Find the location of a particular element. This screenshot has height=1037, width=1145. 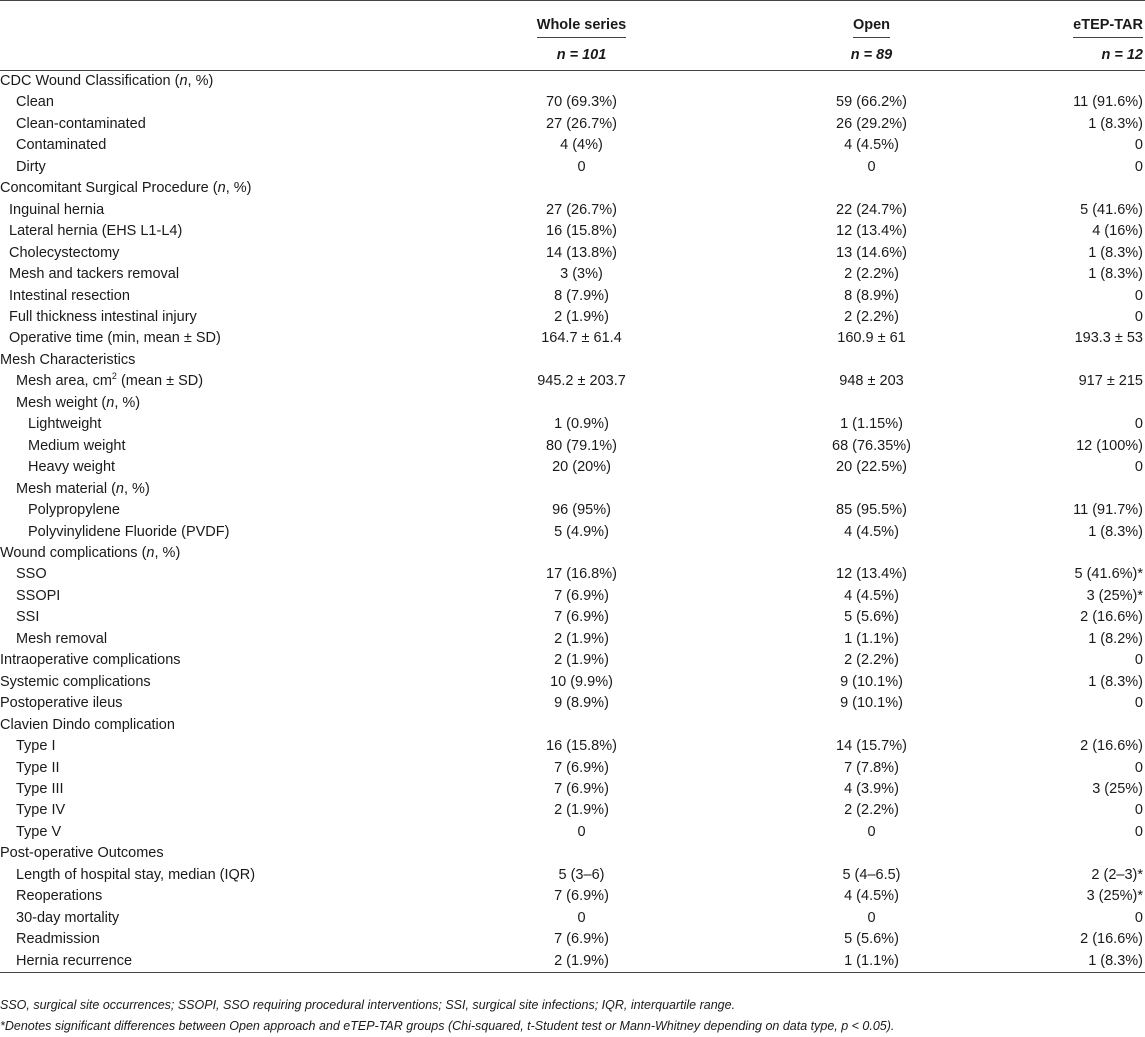

value-open: 948 ± 203 is located at coordinates (871, 381).